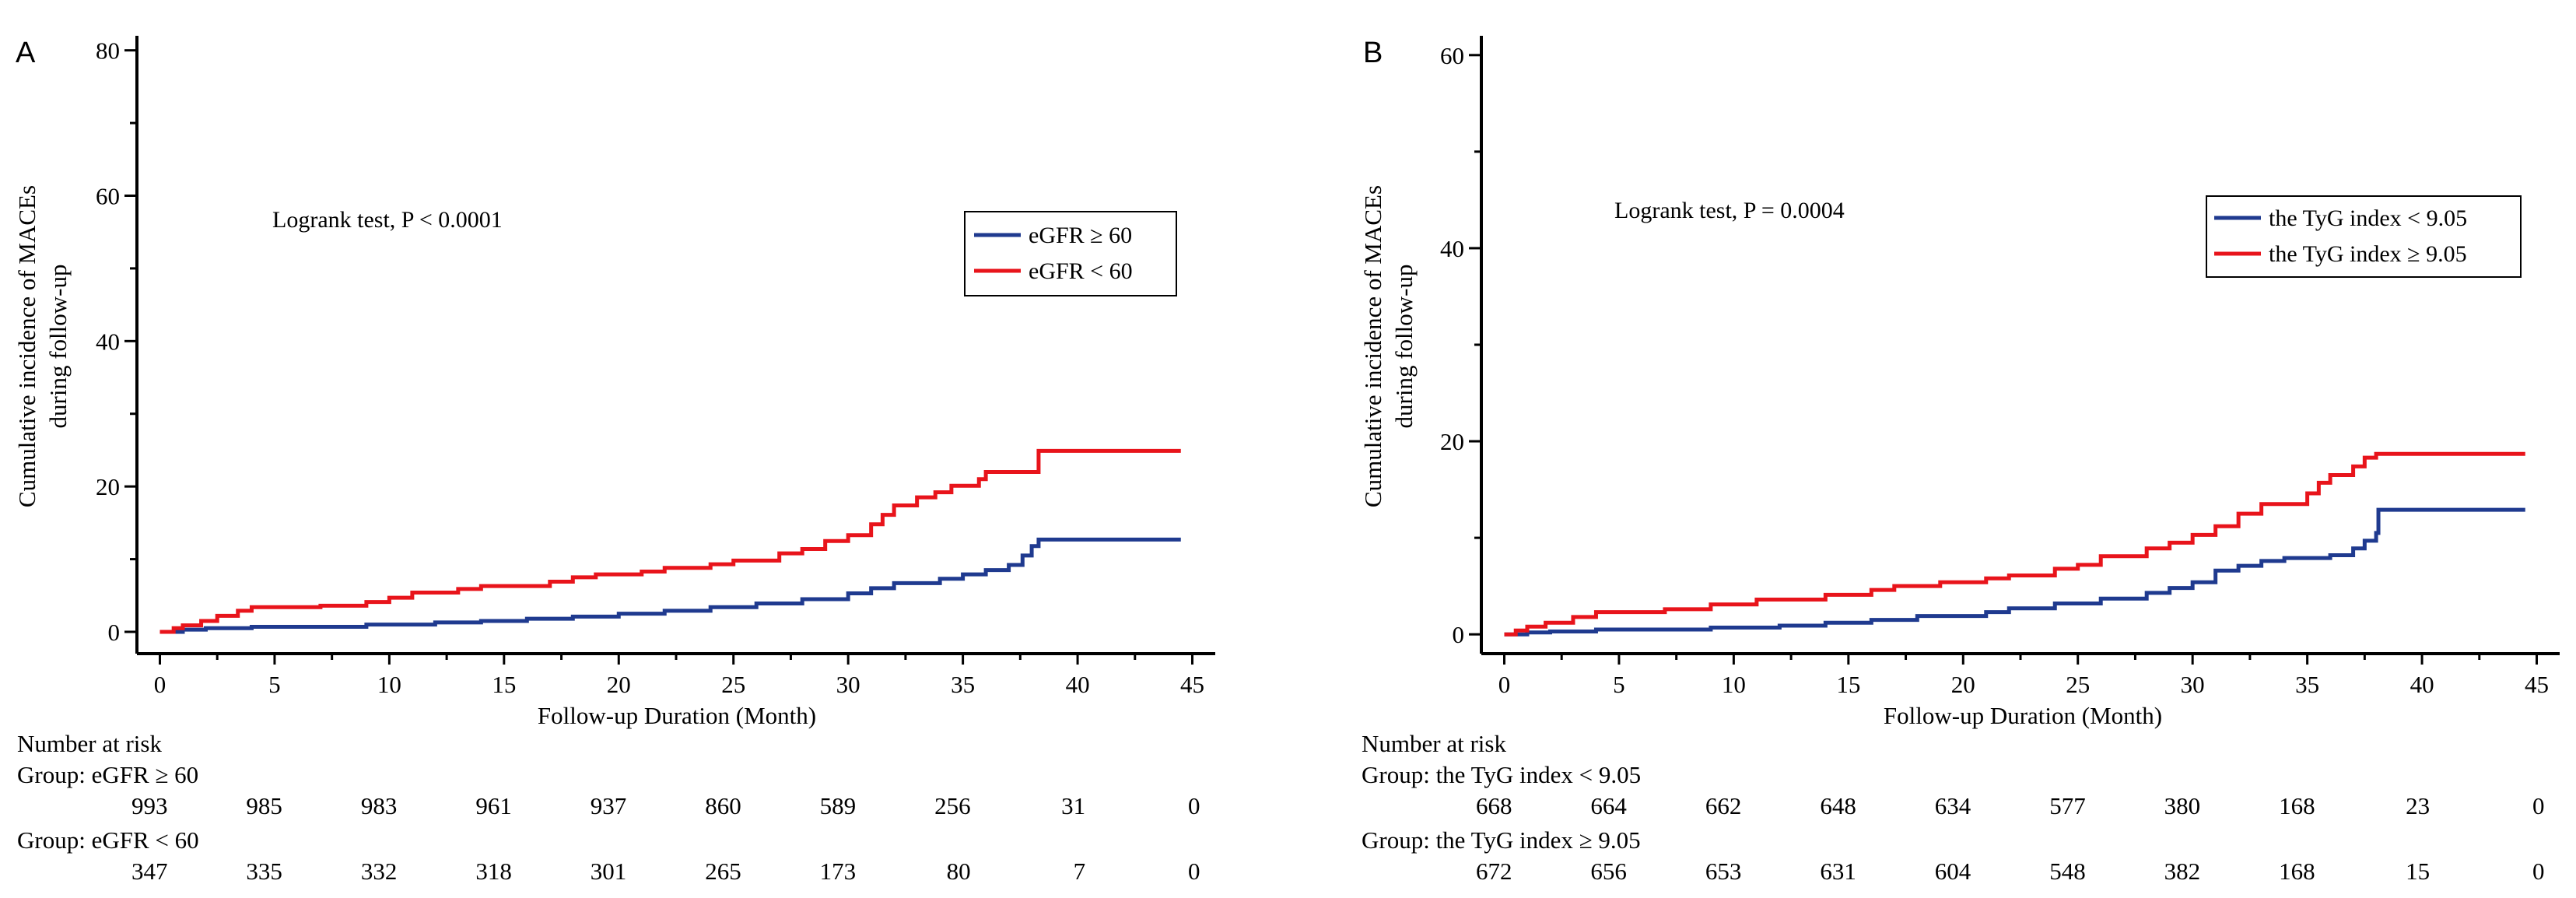  I want to click on risk-count: 664, so click(1608, 805).